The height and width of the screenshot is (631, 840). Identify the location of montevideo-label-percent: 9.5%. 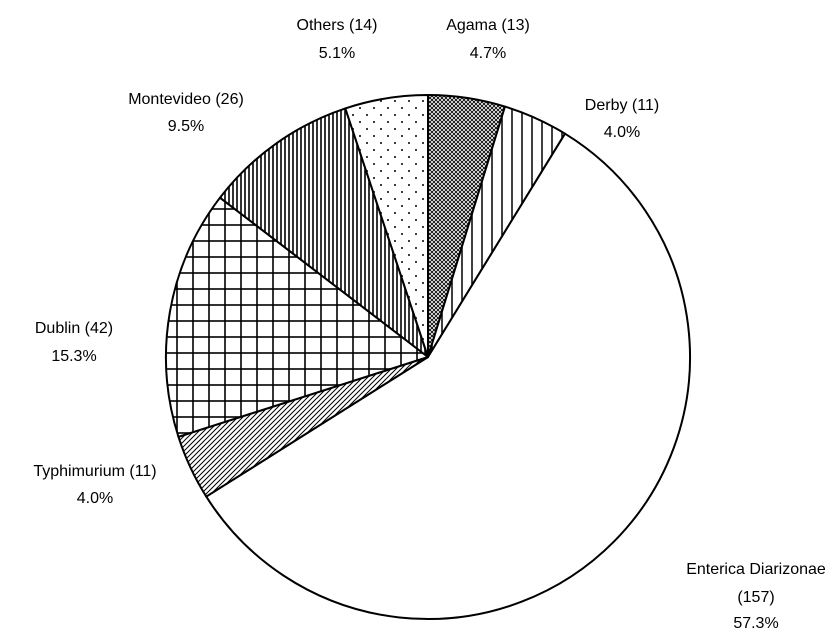
(186, 126).